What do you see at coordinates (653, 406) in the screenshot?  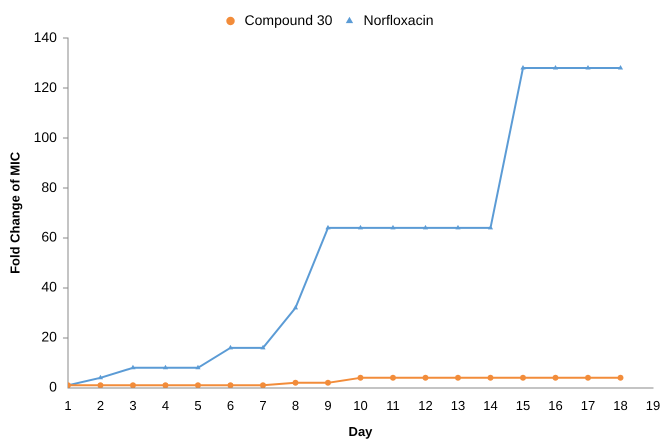 I see `x-tick-label: 19` at bounding box center [653, 406].